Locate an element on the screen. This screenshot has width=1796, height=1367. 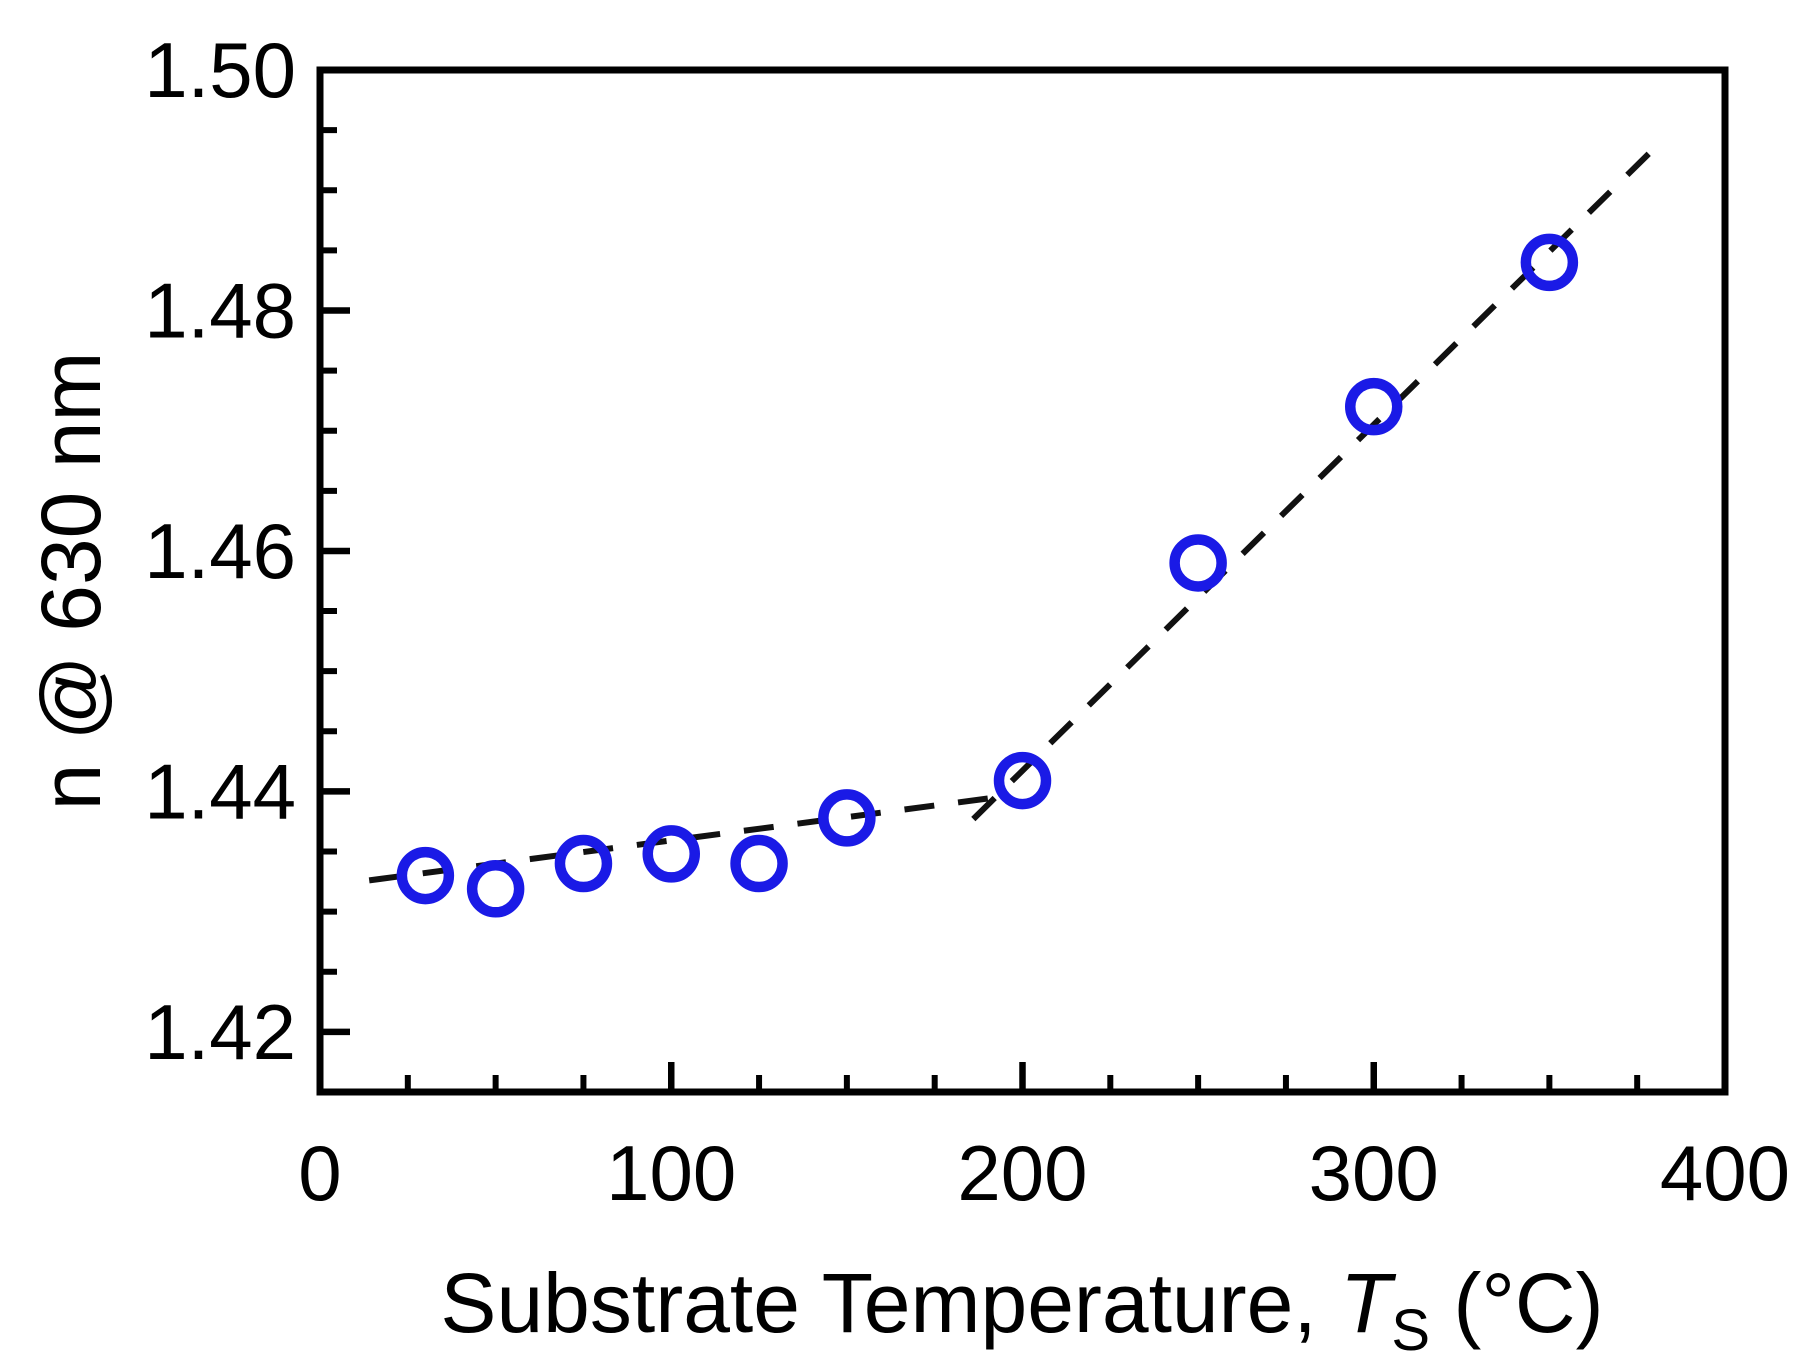
x-axis-title-suffix: (°C) is located at coordinates (1517, 1303).